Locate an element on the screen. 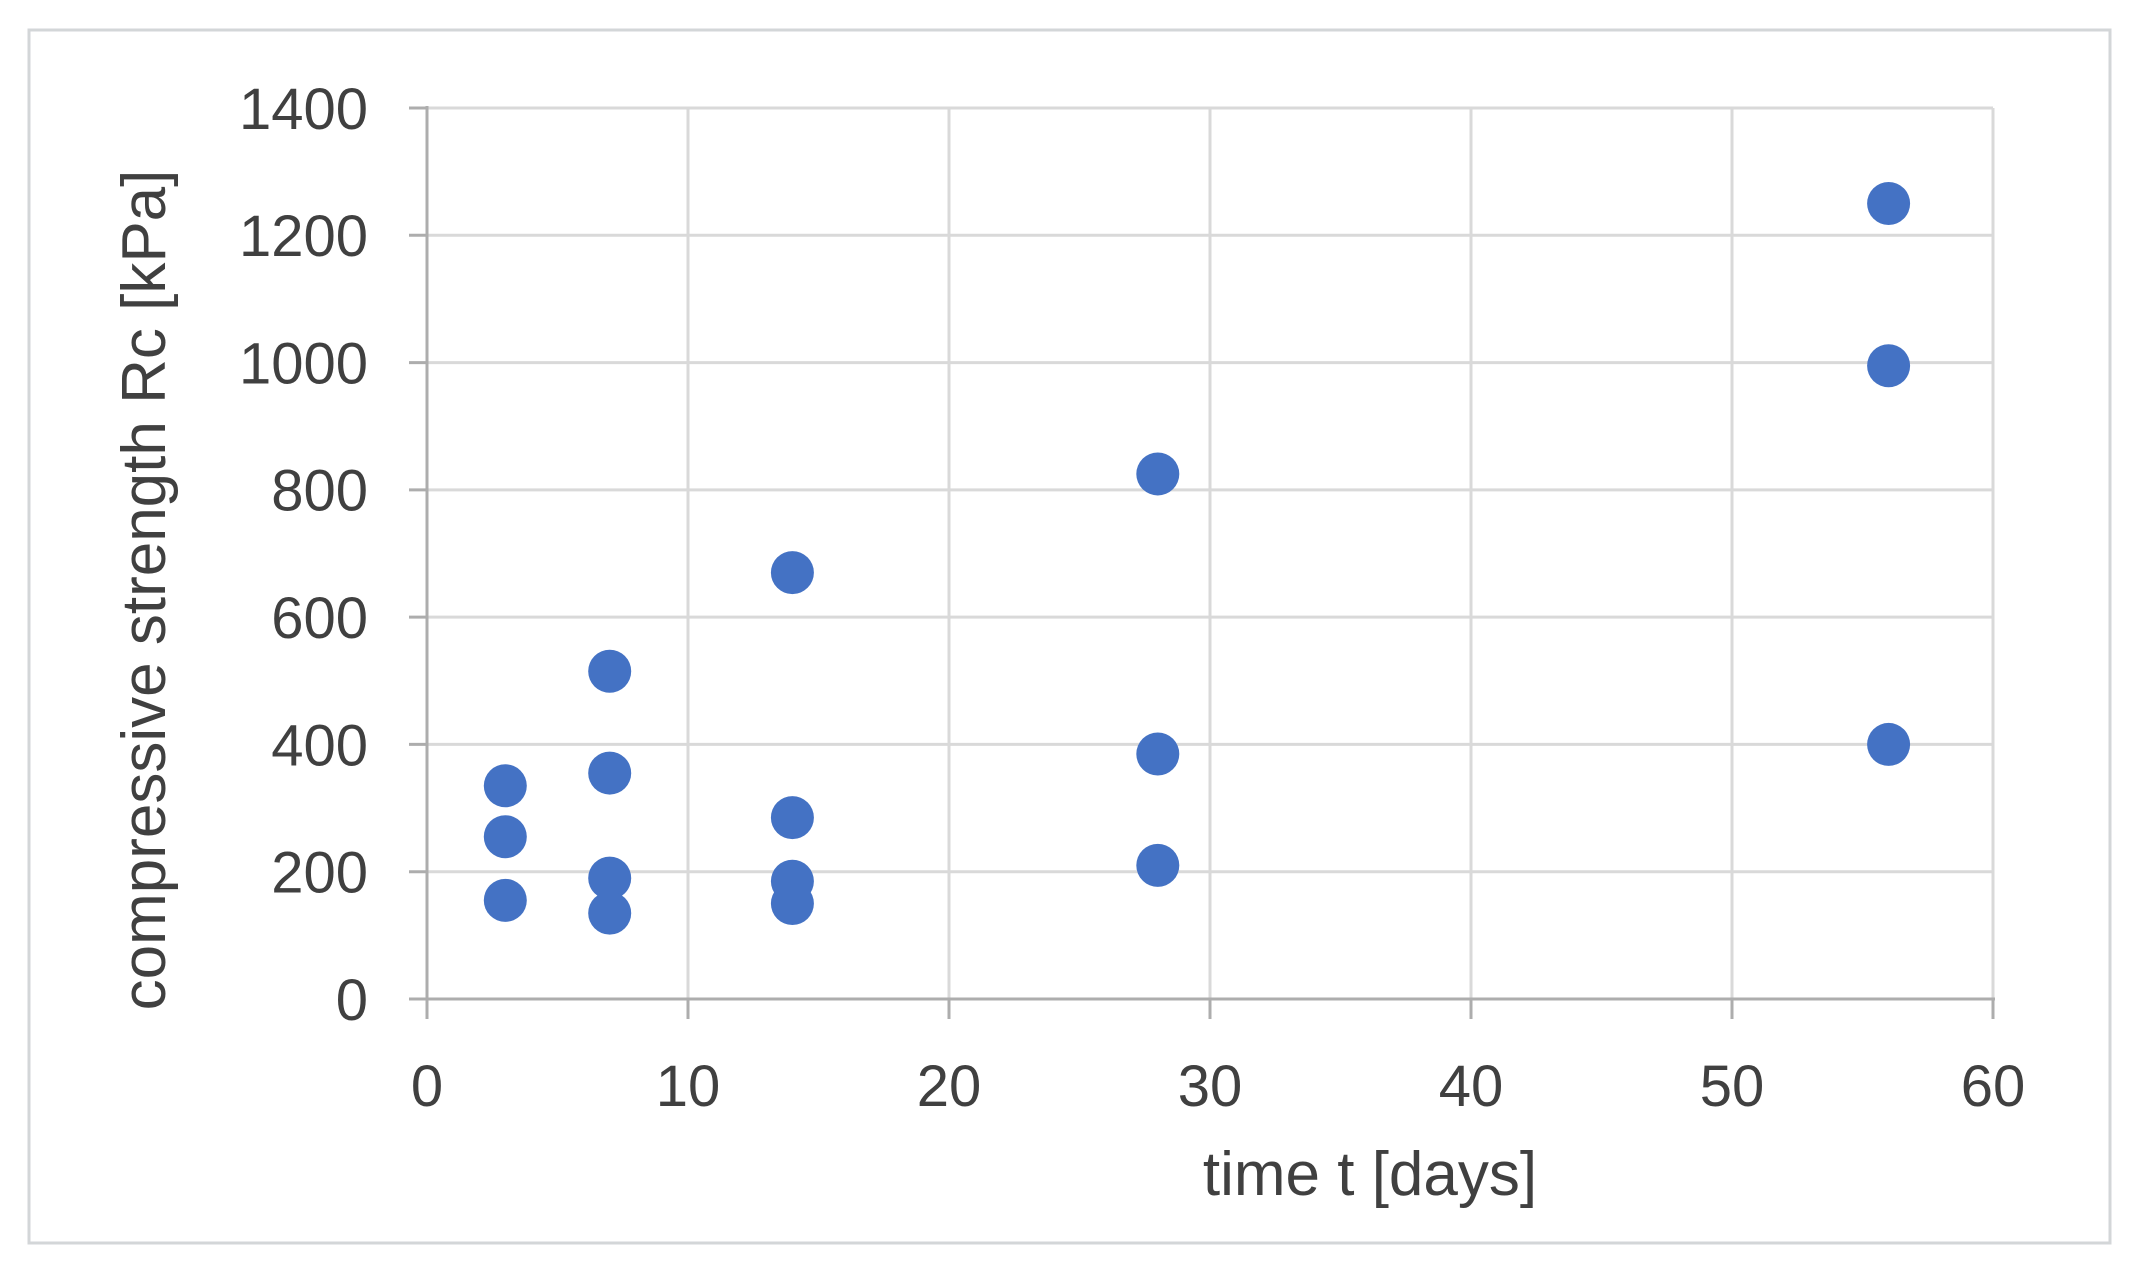  x-tick-label: 20 is located at coordinates (949, 1086).